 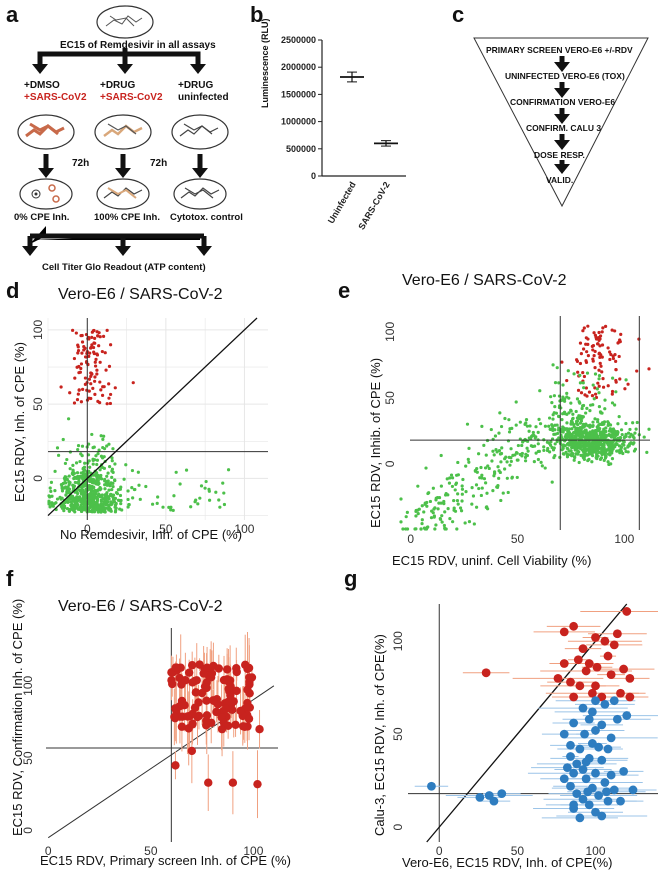 I want to click on panel-d-ytick-label: 50, so click(x=38, y=404).